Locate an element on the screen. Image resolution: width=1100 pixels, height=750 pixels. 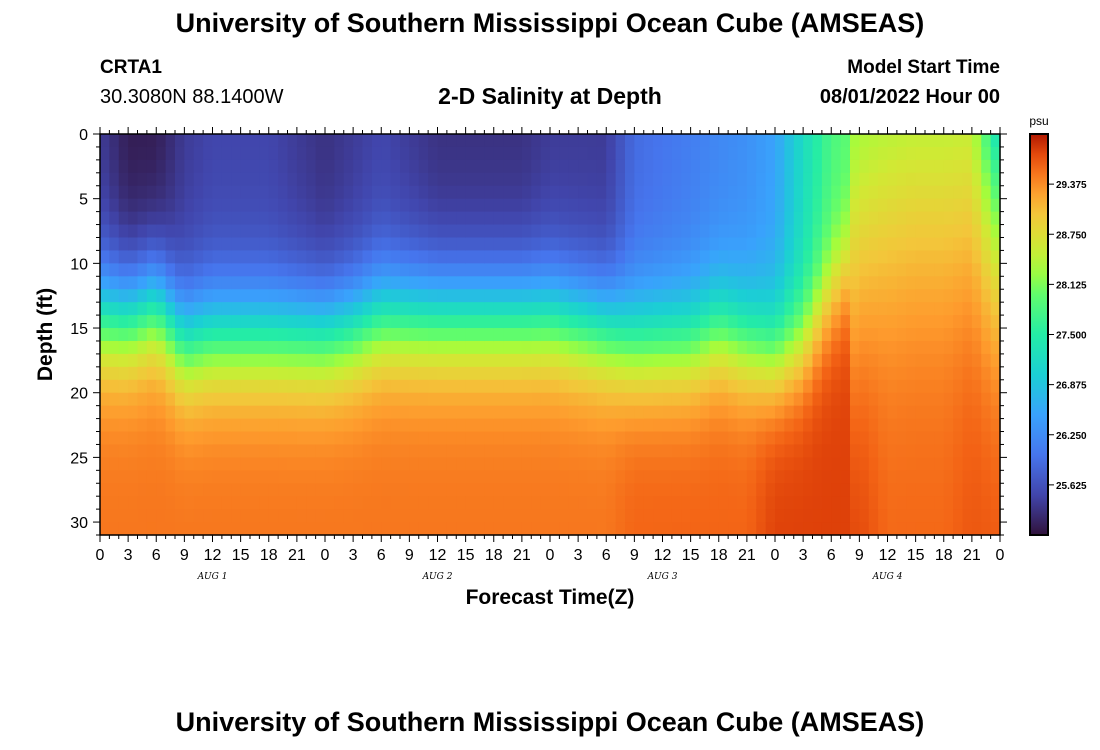
y-tick-label: 10 is located at coordinates (79, 264).